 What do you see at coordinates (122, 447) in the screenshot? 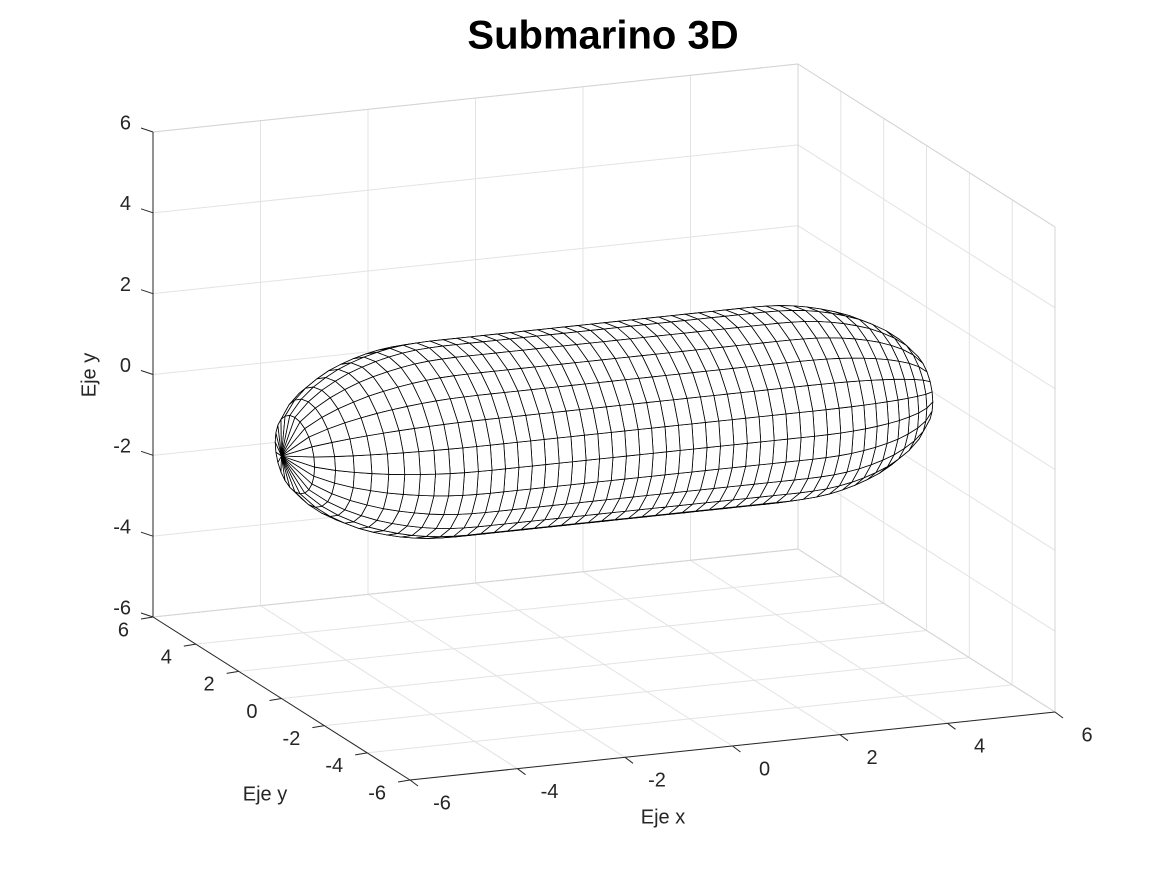
I see `z-tick-label: -2` at bounding box center [122, 447].